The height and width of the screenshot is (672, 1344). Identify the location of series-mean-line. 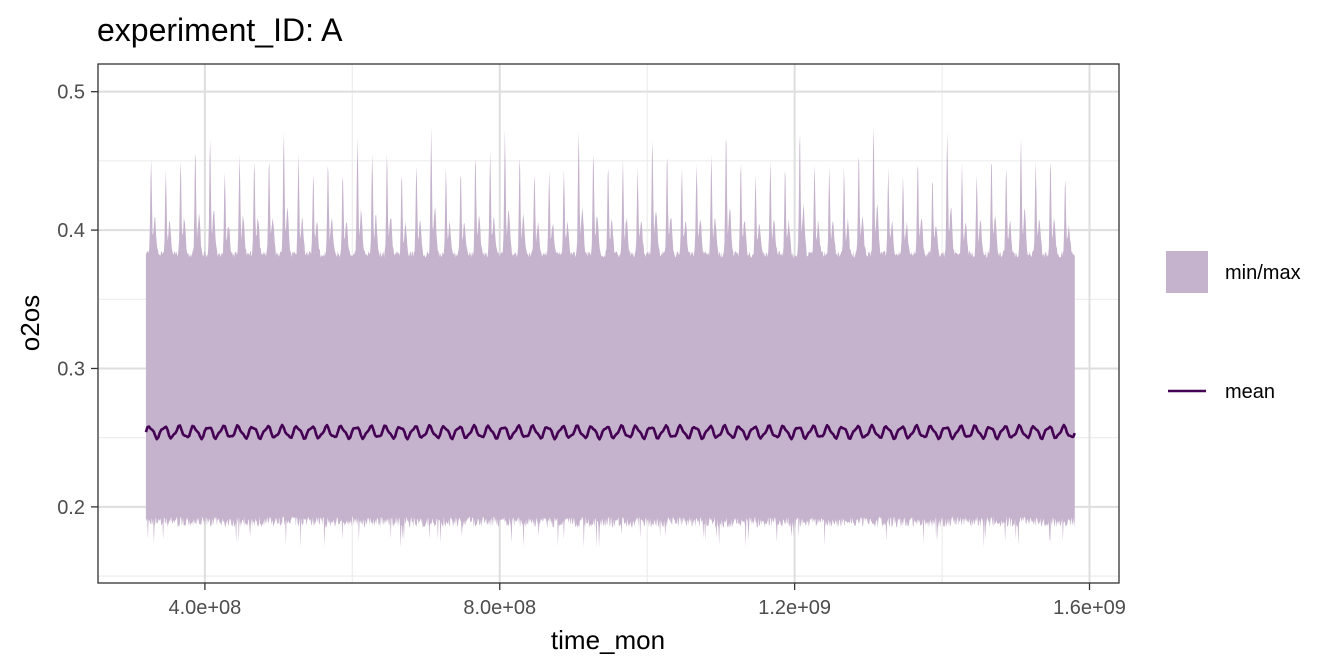
(610, 432).